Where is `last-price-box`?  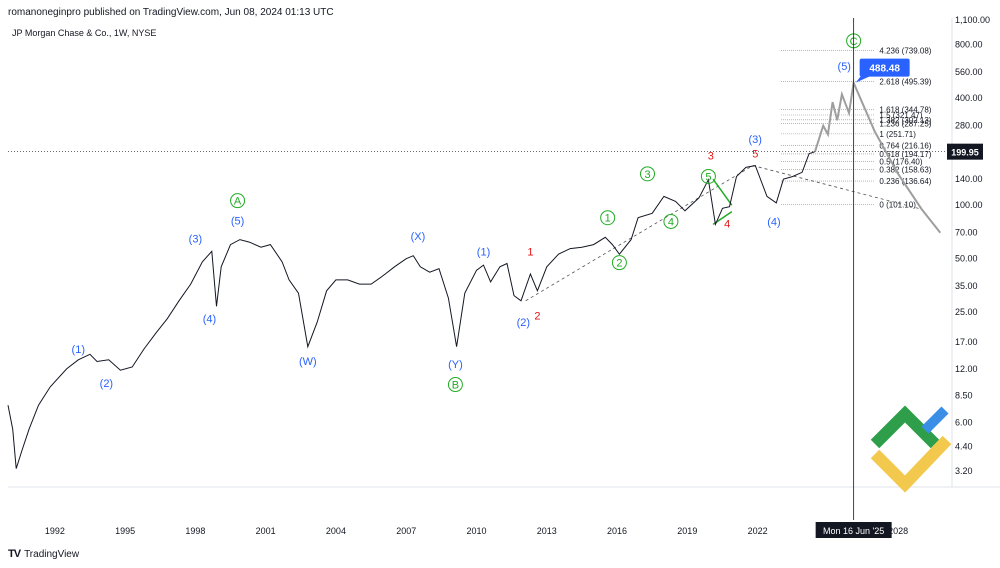 last-price-box is located at coordinates (965, 151).